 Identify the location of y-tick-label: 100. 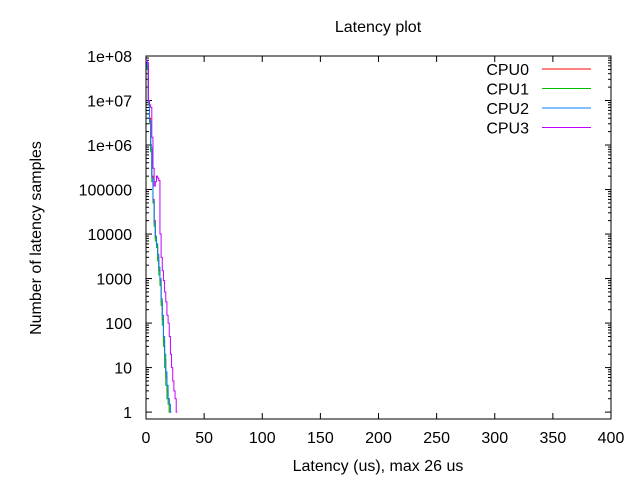
(118, 324).